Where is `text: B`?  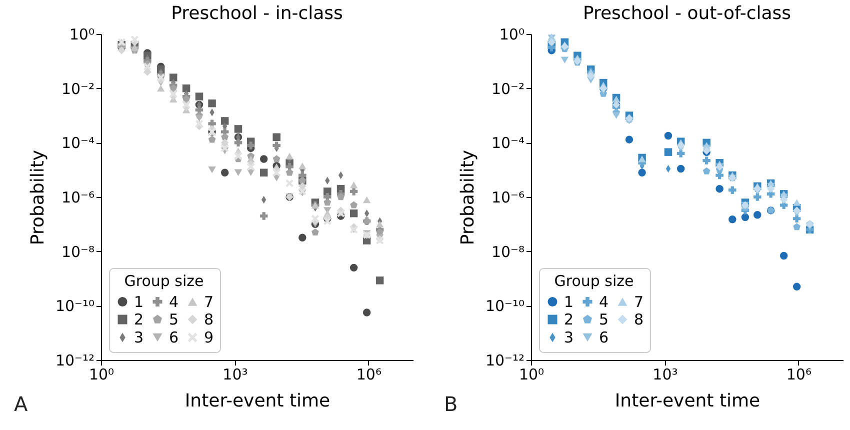 text: B is located at coordinates (451, 404).